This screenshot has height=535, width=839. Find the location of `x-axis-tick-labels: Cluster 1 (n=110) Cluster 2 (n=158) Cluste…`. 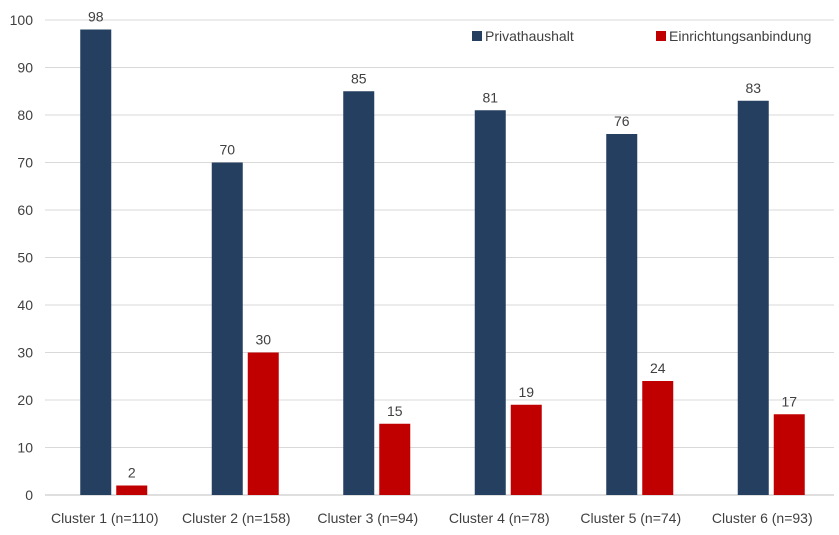

x-axis-tick-labels: Cluster 1 (n=110) Cluster 2 (n=158) Cluste… is located at coordinates (432, 518).